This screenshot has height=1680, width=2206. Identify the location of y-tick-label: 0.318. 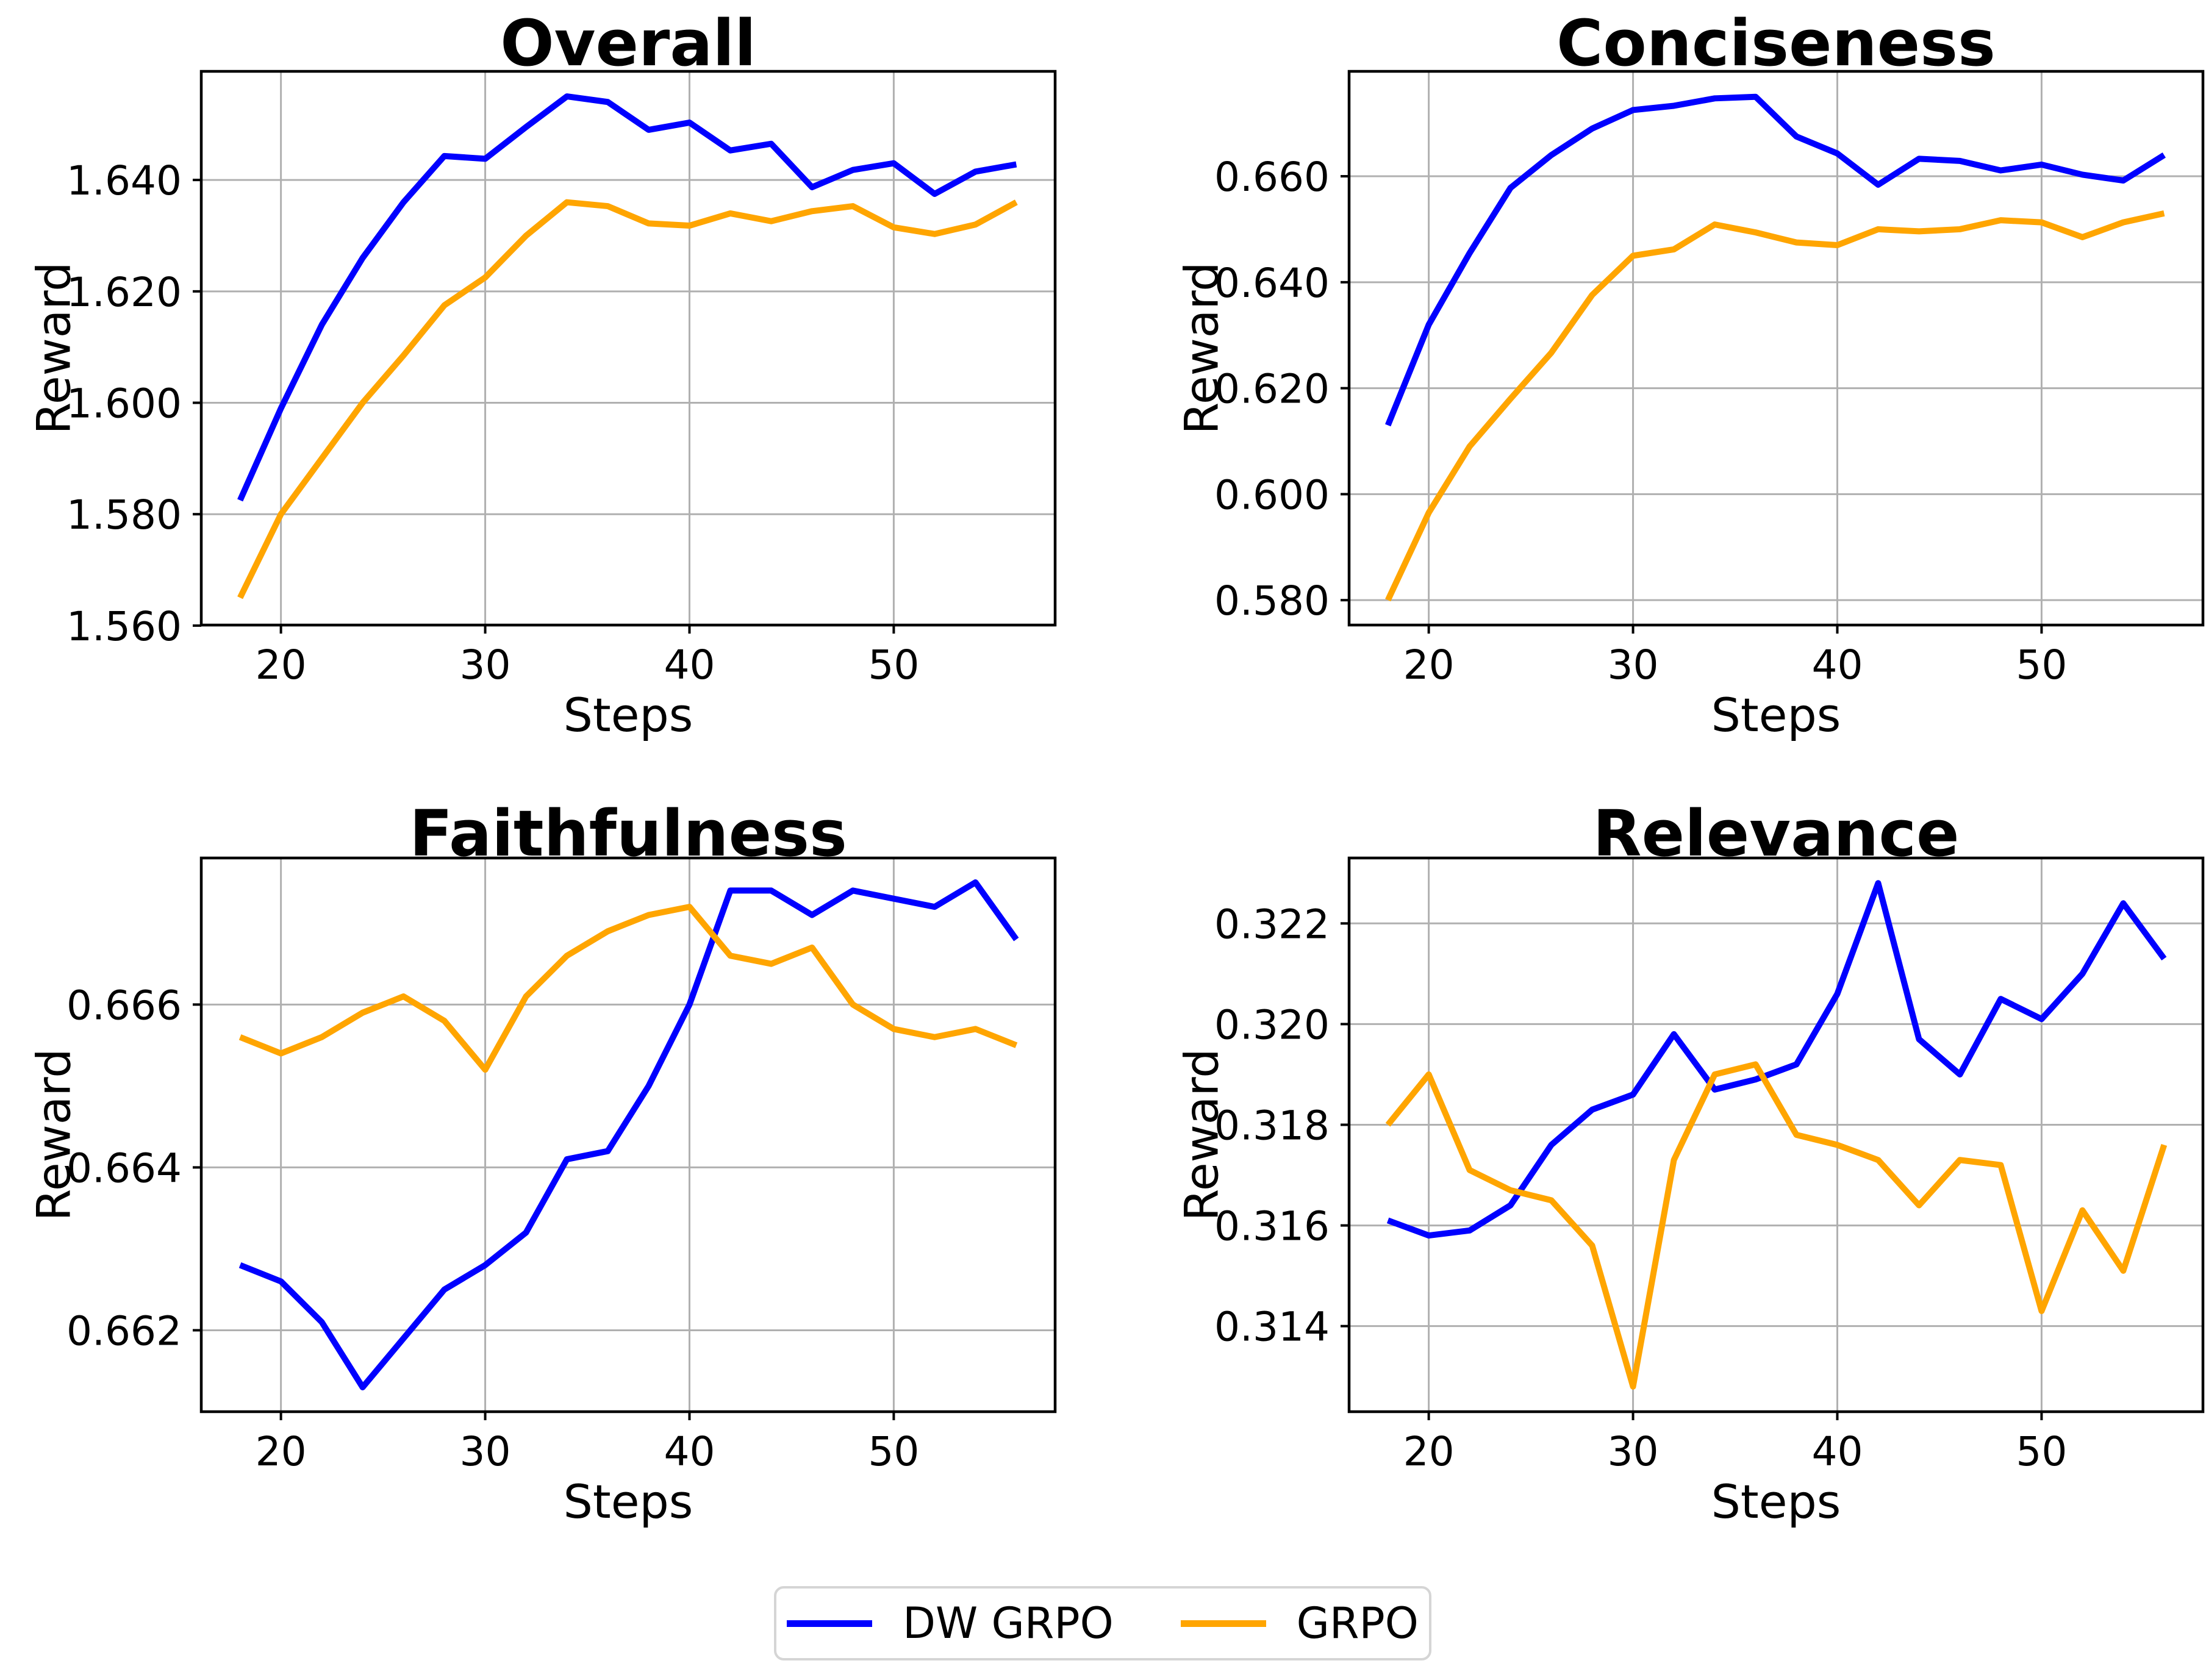
(1272, 1125).